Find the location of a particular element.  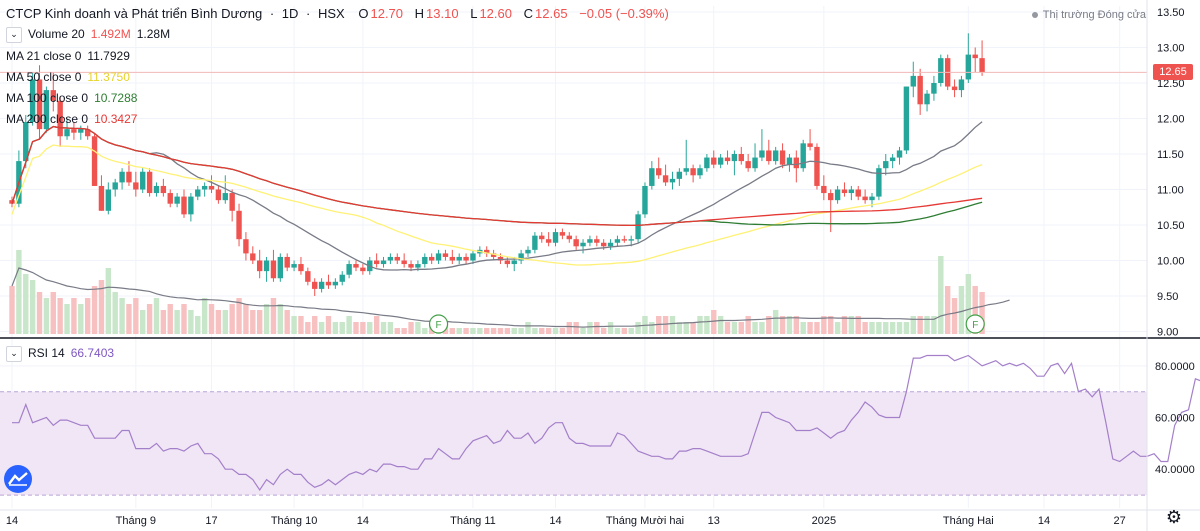

time-axis-label: Tháng 11 is located at coordinates (473, 521).